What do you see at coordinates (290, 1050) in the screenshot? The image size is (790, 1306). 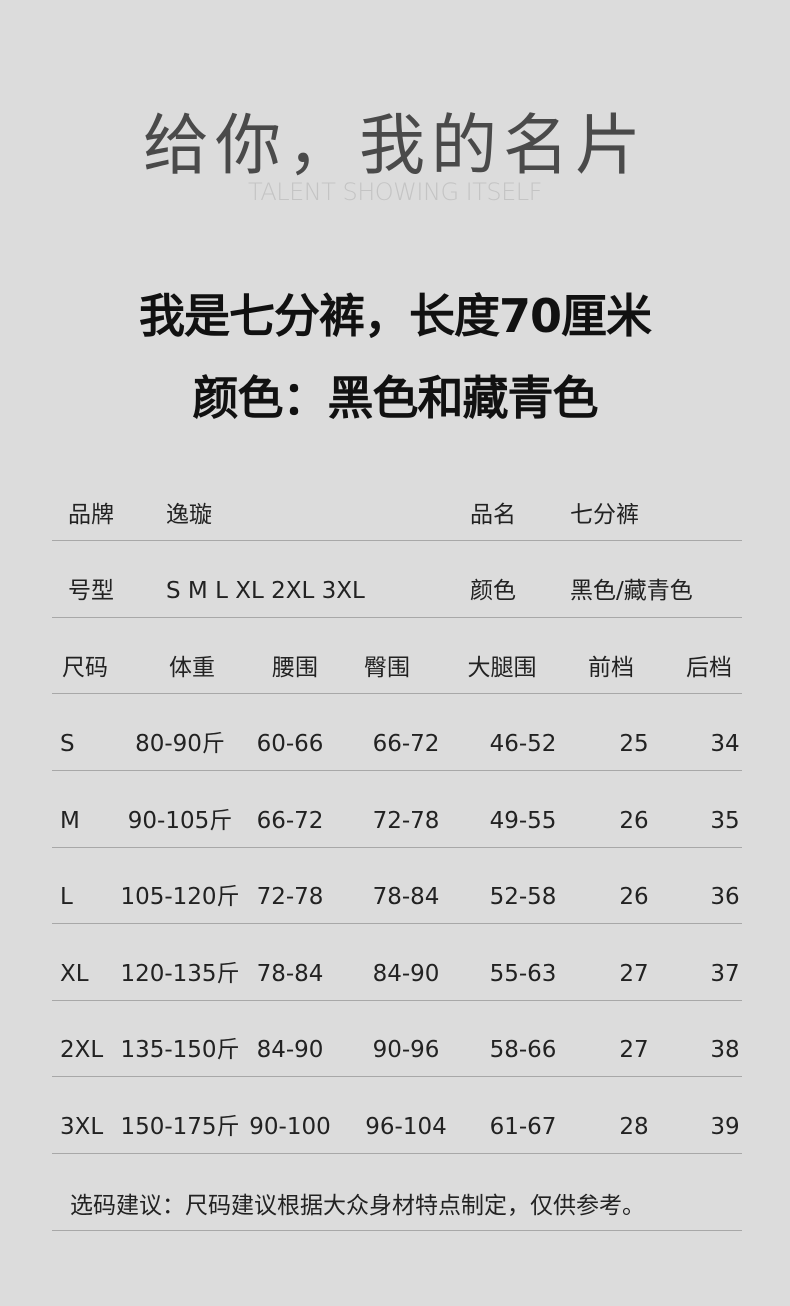 I see `cell-waist: 84-90` at bounding box center [290, 1050].